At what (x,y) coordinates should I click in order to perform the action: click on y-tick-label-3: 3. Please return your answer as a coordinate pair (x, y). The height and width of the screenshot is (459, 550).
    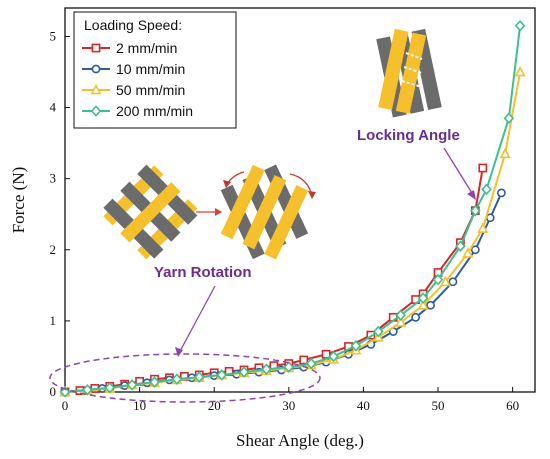
    Looking at the image, I should click on (53, 178).